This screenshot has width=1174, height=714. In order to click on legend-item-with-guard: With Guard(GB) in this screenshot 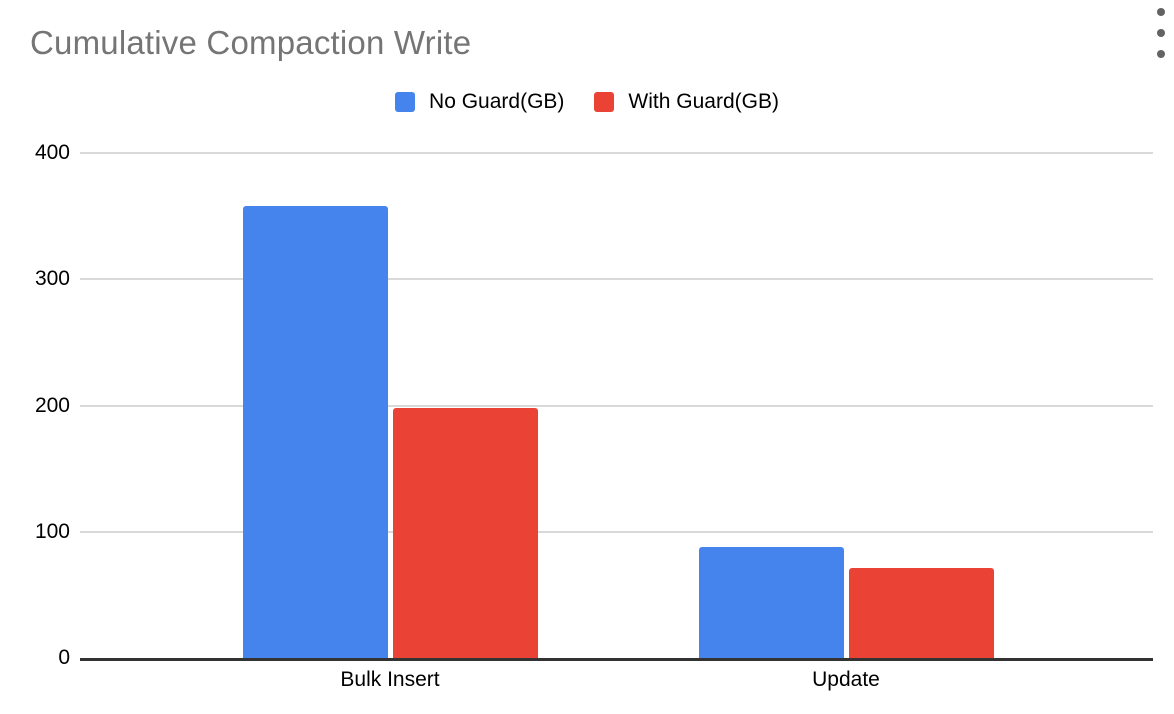, I will do `click(686, 102)`.